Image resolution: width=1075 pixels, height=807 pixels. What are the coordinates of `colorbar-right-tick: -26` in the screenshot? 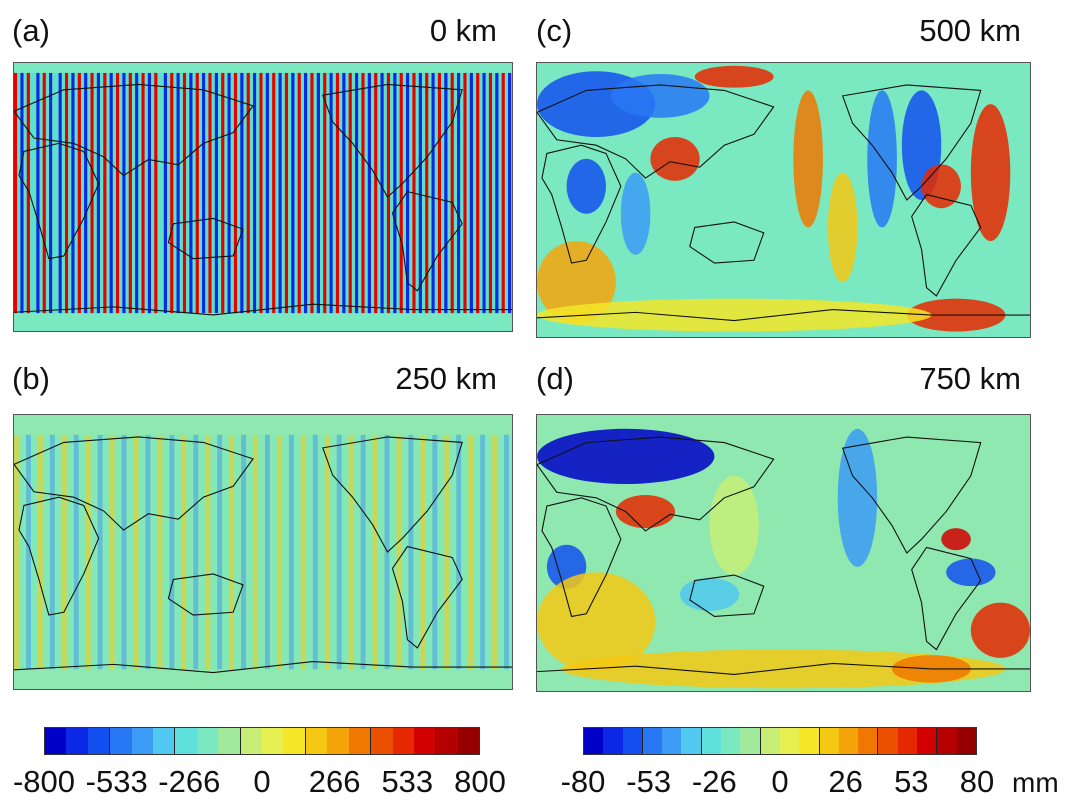 It's located at (714, 781).